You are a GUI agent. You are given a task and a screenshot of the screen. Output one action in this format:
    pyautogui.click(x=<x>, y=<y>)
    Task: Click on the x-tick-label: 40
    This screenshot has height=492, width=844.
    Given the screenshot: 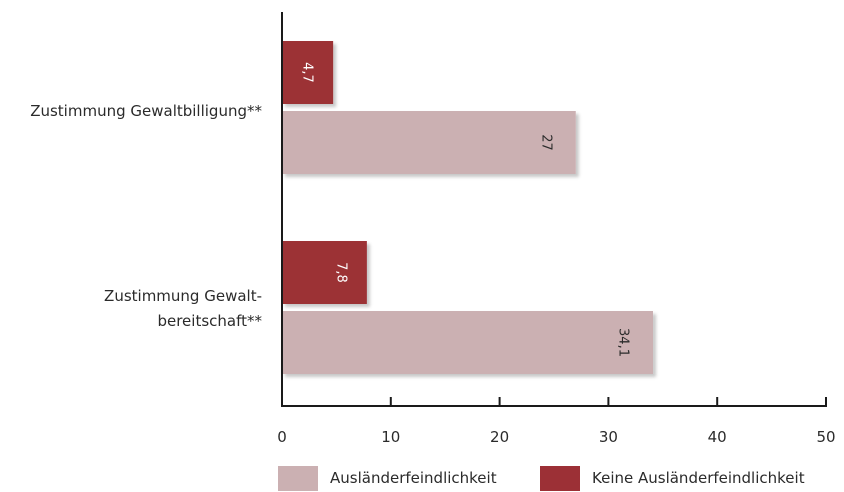 What is the action you would take?
    pyautogui.click(x=717, y=437)
    